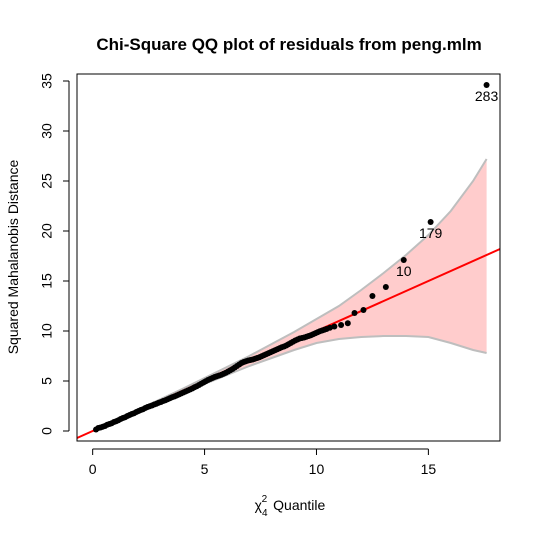 The height and width of the screenshot is (540, 540). Describe the element at coordinates (265, 513) in the screenshot. I see `x-axis-label-subscript: 4` at that location.